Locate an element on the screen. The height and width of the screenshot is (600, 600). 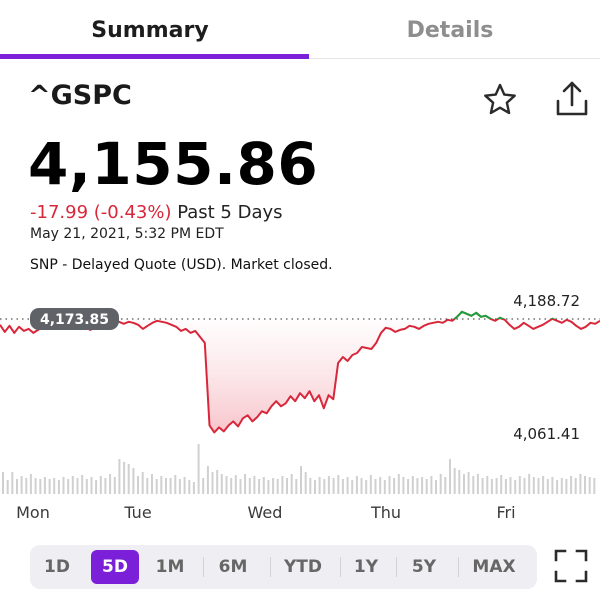
tab-details: Details is located at coordinates (450, 30).